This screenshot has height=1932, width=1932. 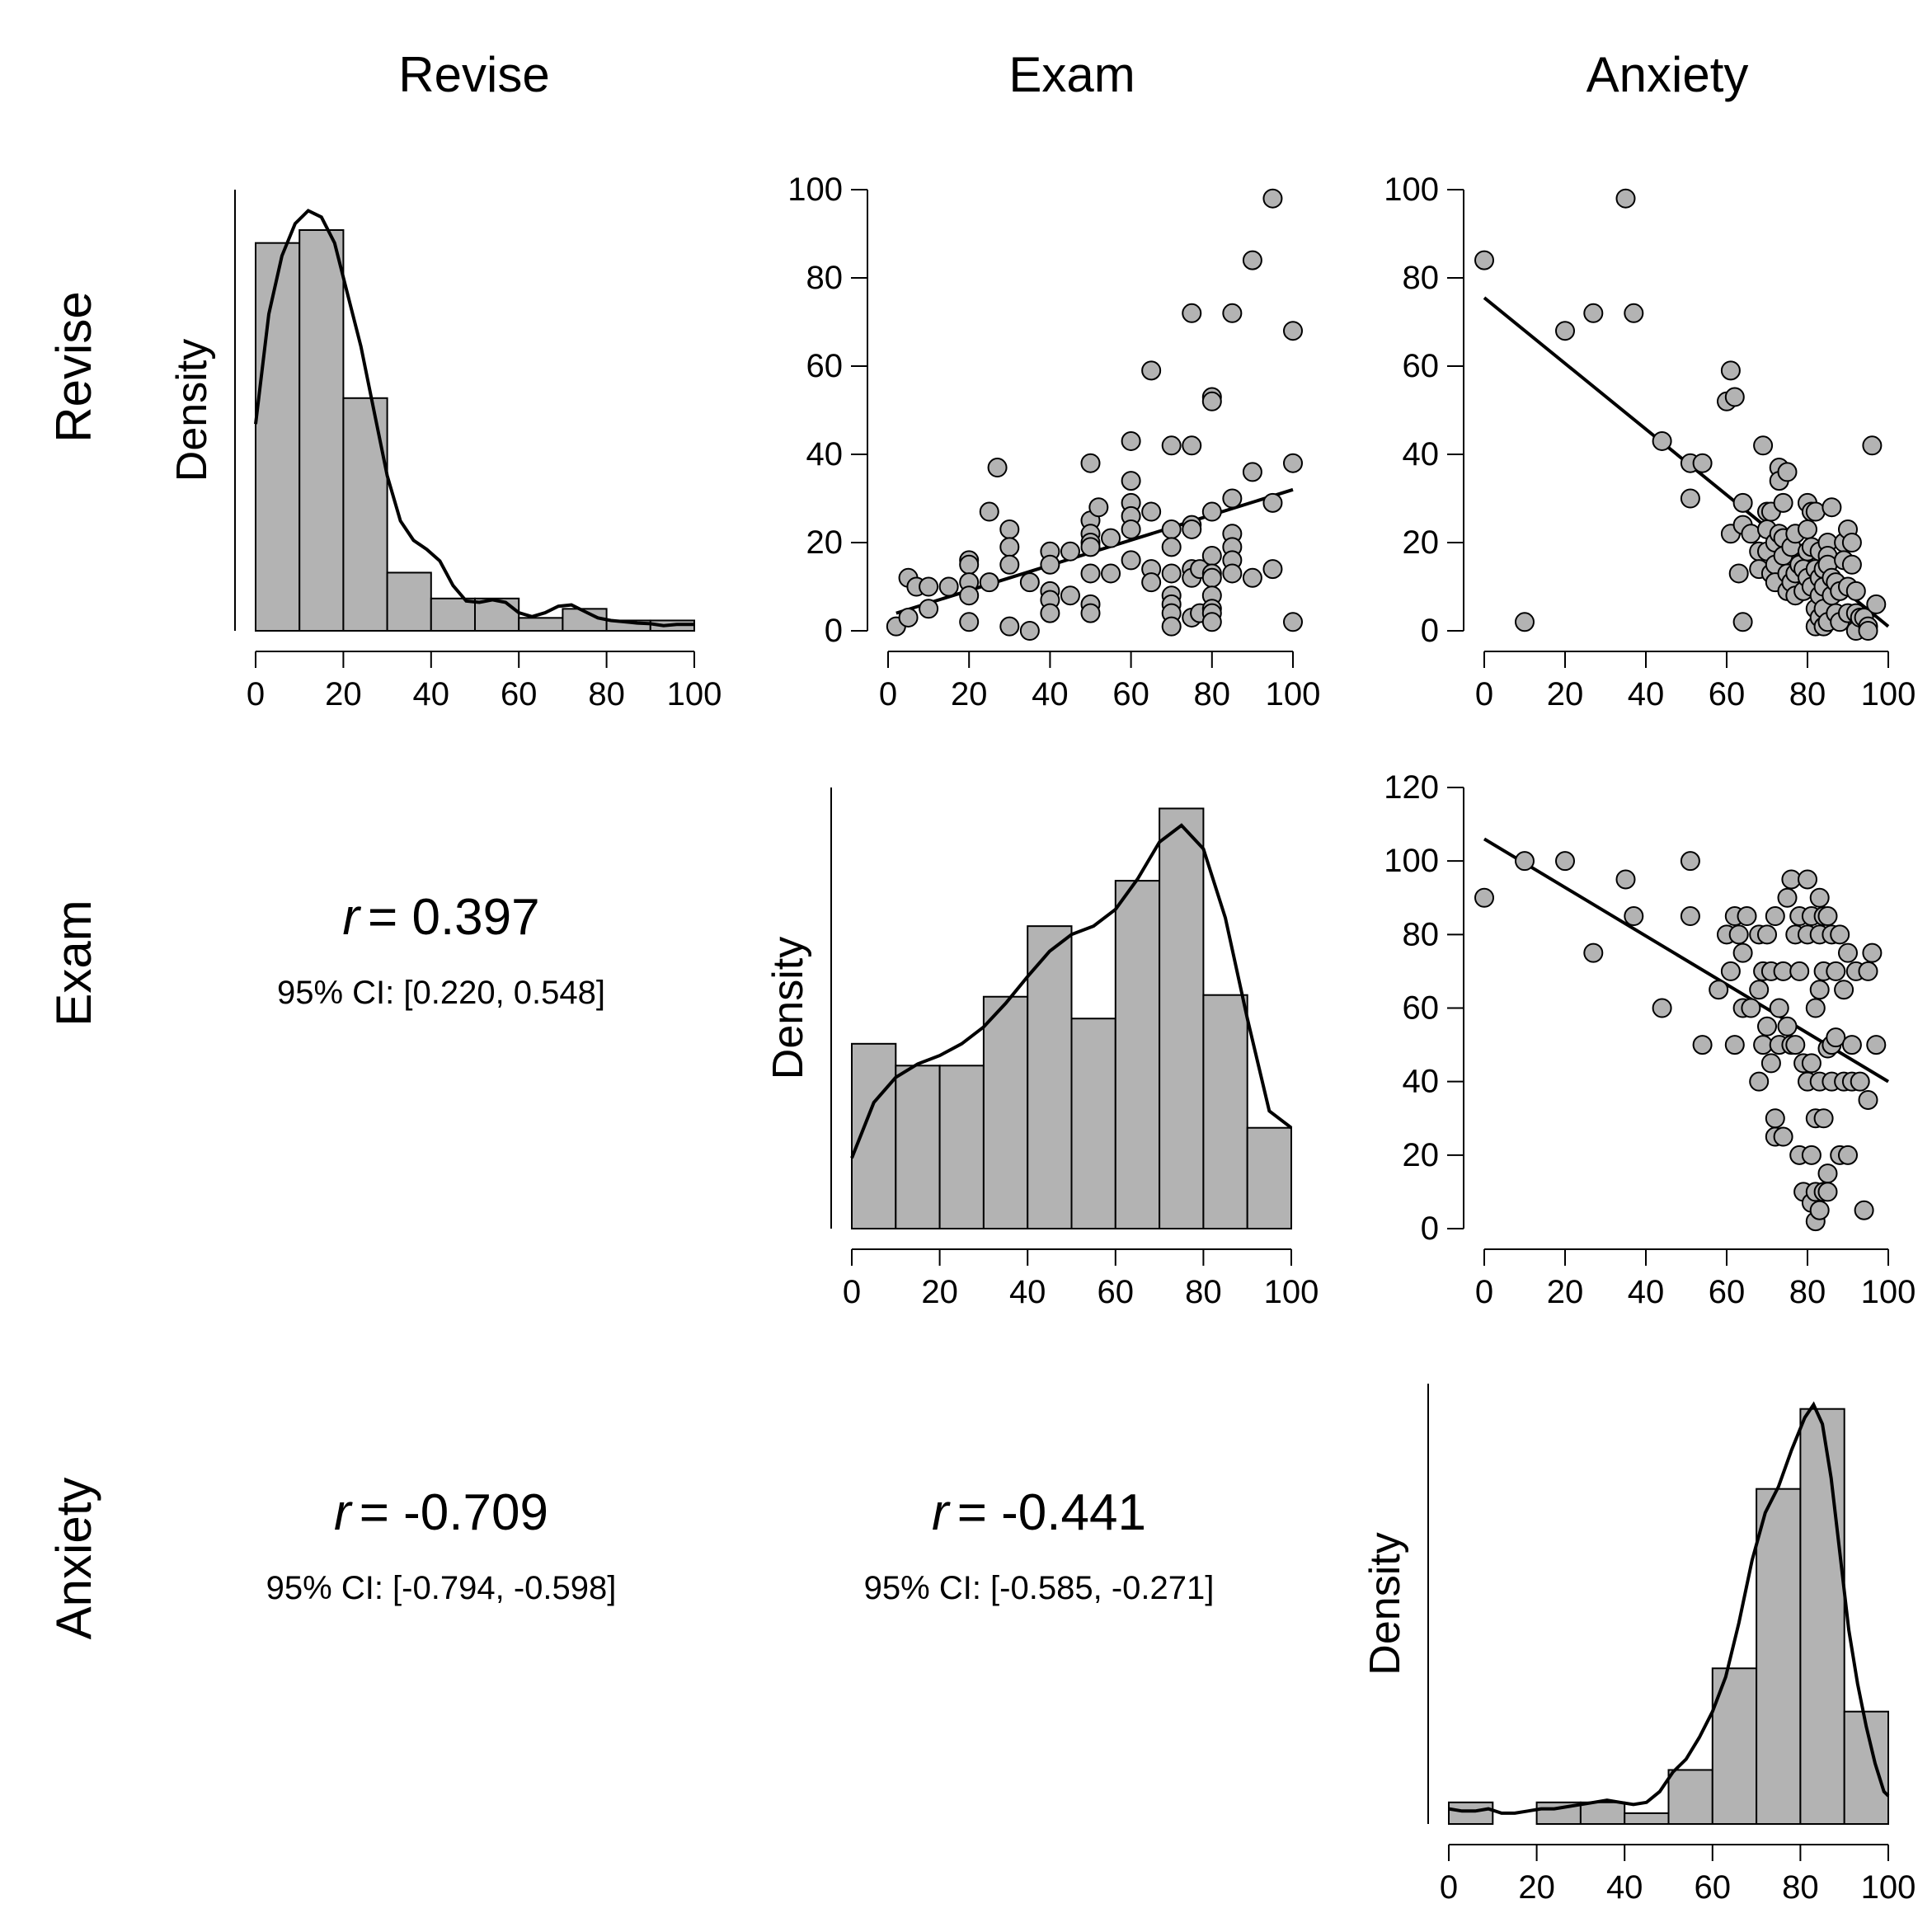 I want to click on correlation-cell-anxiety-revise: r = -0.709 95% CI: [-0.794, -0.598], so click(x=441, y=1545).